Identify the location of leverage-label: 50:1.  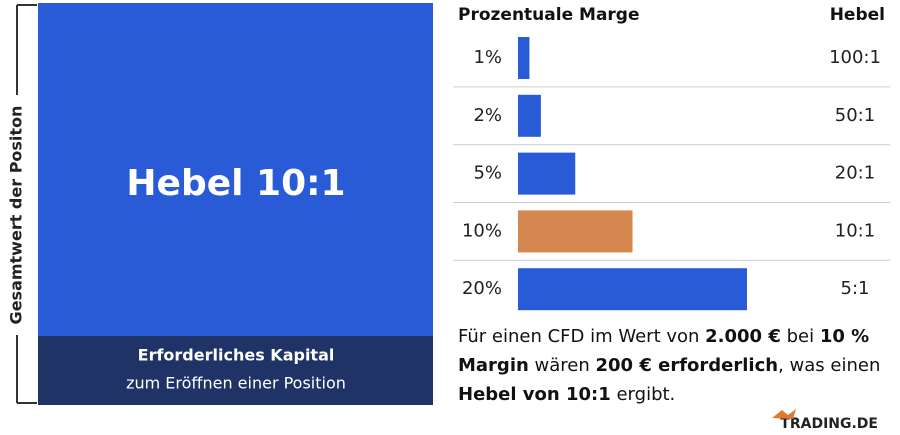
(855, 115).